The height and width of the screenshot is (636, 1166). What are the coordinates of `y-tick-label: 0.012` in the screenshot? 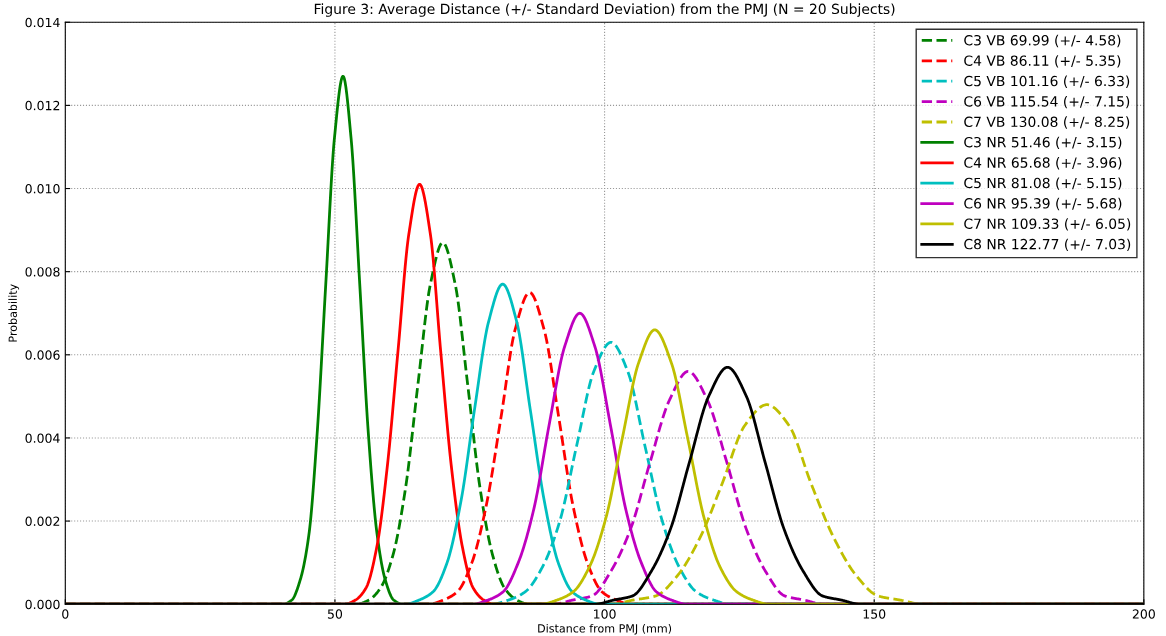 It's located at (42, 105).